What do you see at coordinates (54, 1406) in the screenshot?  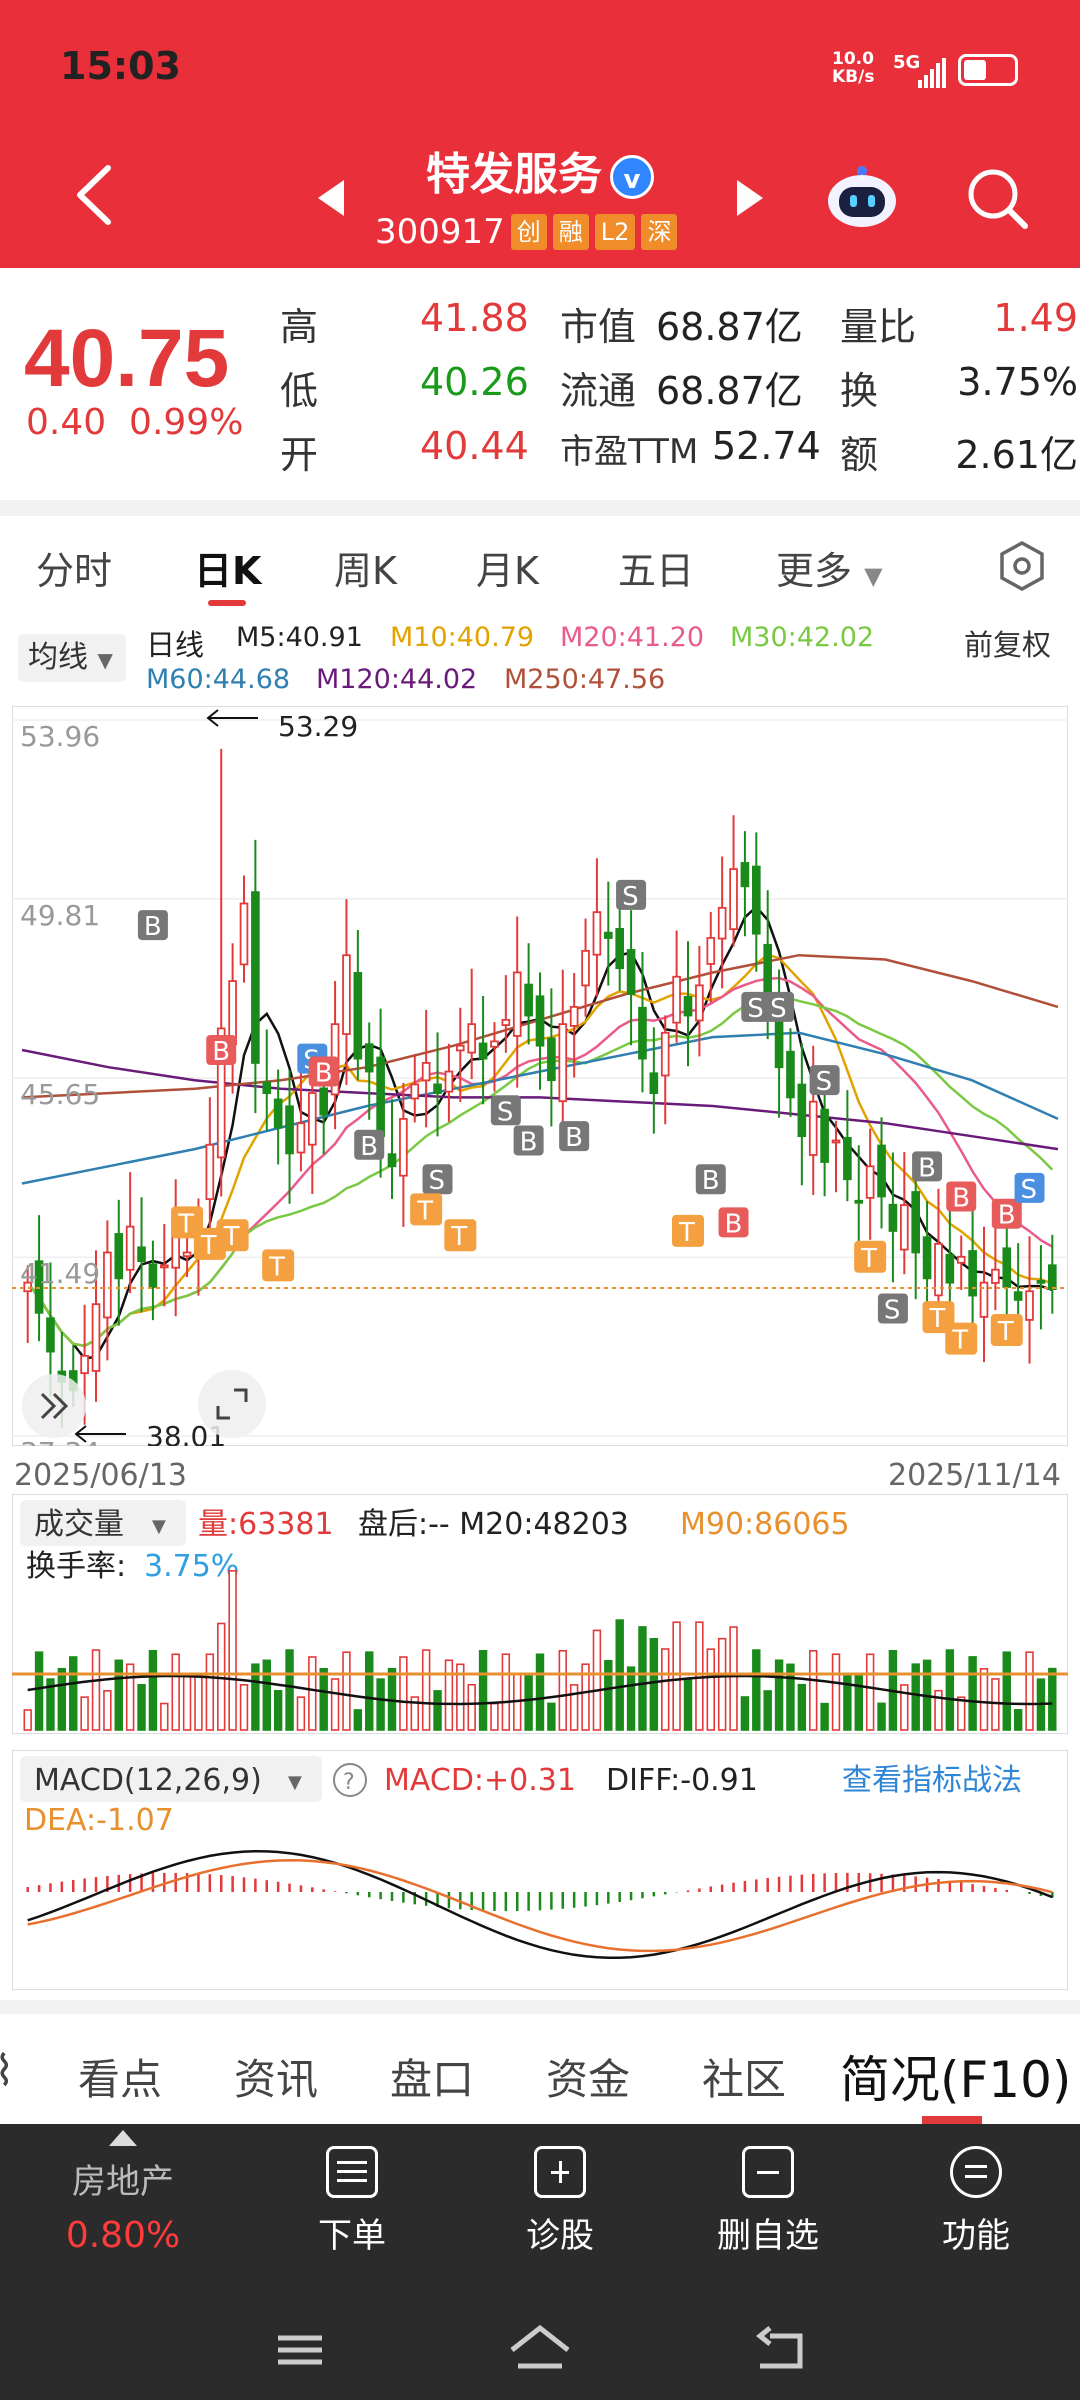 I see `expand-icon` at bounding box center [54, 1406].